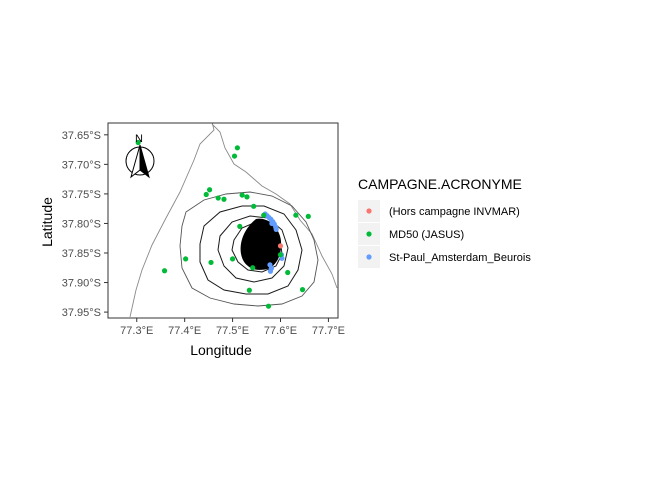 The height and width of the screenshot is (485, 672). What do you see at coordinates (81, 136) in the screenshot?
I see `y-tick-label: 37.65°S` at bounding box center [81, 136].